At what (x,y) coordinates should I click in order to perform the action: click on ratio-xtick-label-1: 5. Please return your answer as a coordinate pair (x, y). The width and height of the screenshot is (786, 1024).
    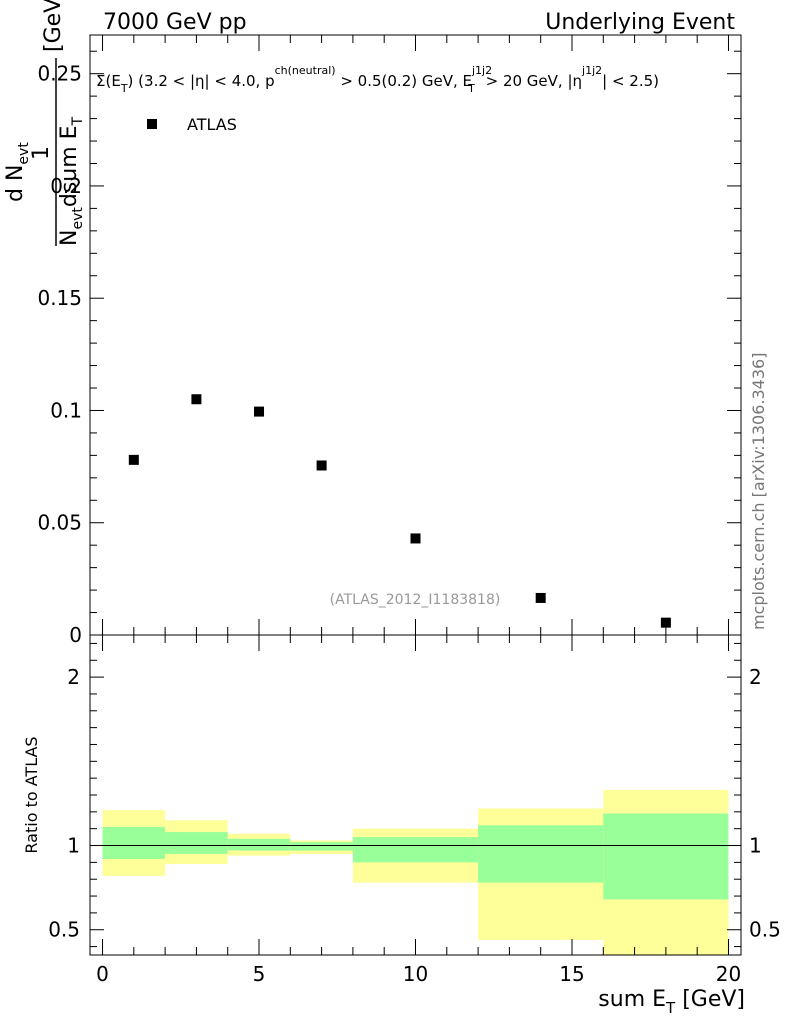
    Looking at the image, I should click on (259, 974).